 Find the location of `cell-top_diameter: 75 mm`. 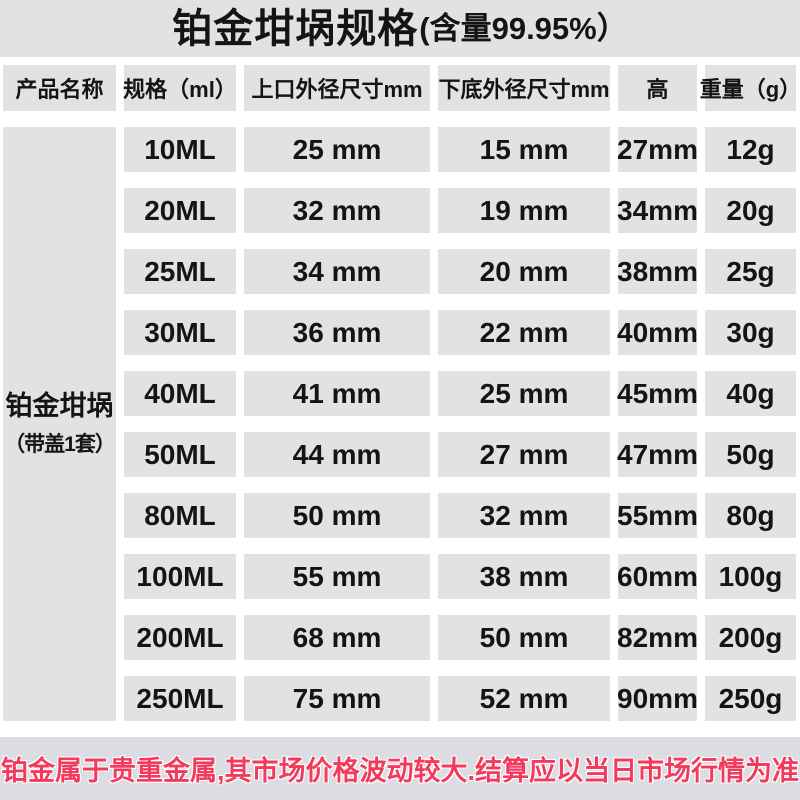

cell-top_diameter: 75 mm is located at coordinates (337, 698).